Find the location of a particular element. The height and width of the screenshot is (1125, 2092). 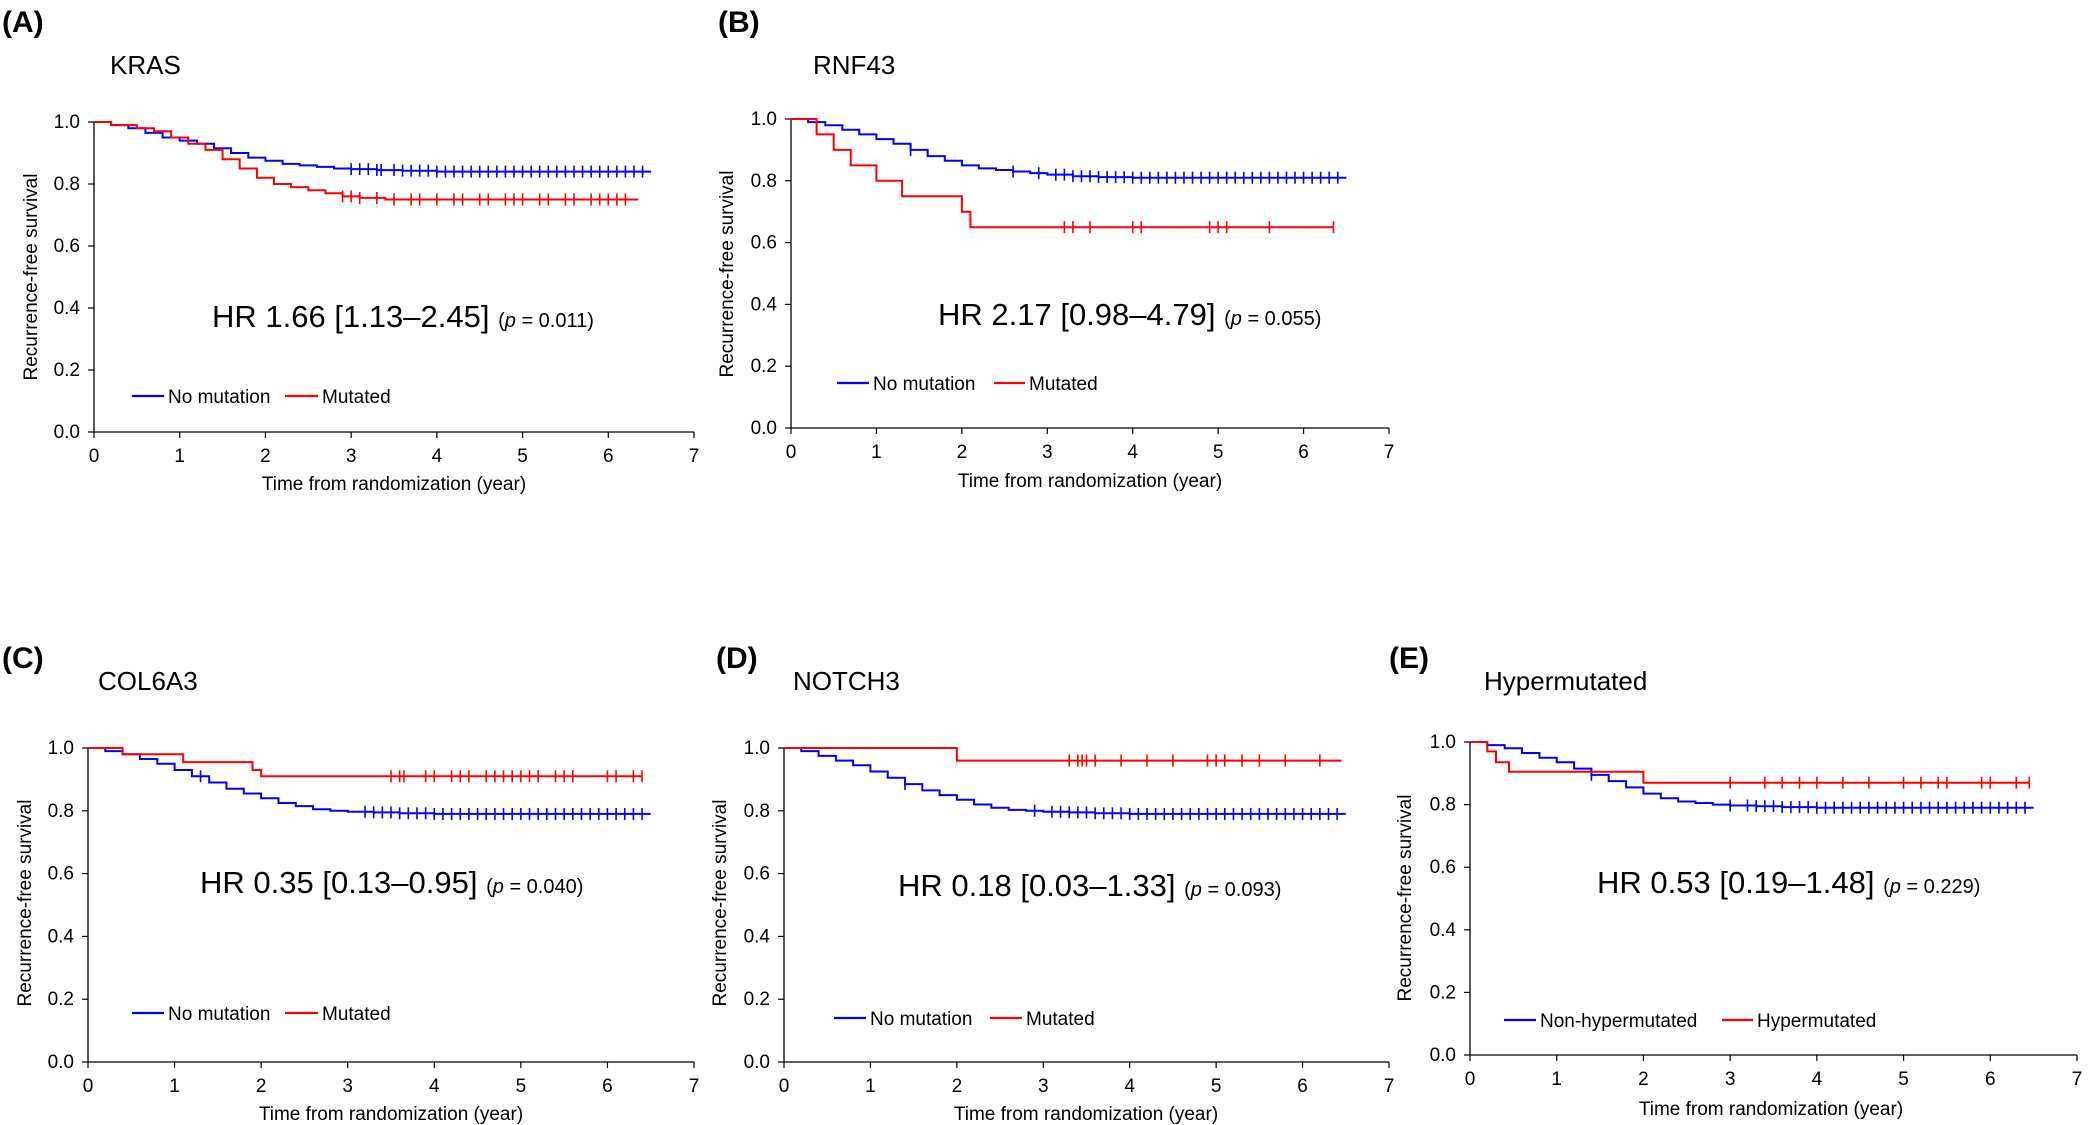

legend: Non-hypermutated Hypermutated is located at coordinates (1690, 1021).